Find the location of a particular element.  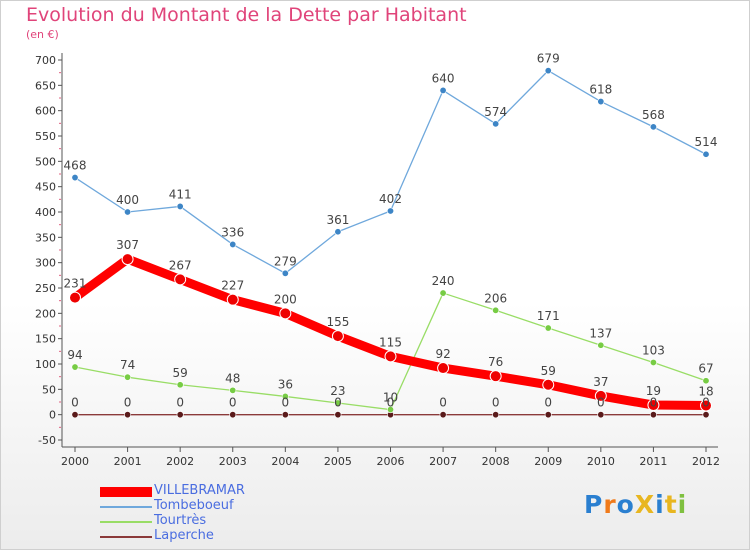

y-tick-label: 600 is located at coordinates (45, 111).